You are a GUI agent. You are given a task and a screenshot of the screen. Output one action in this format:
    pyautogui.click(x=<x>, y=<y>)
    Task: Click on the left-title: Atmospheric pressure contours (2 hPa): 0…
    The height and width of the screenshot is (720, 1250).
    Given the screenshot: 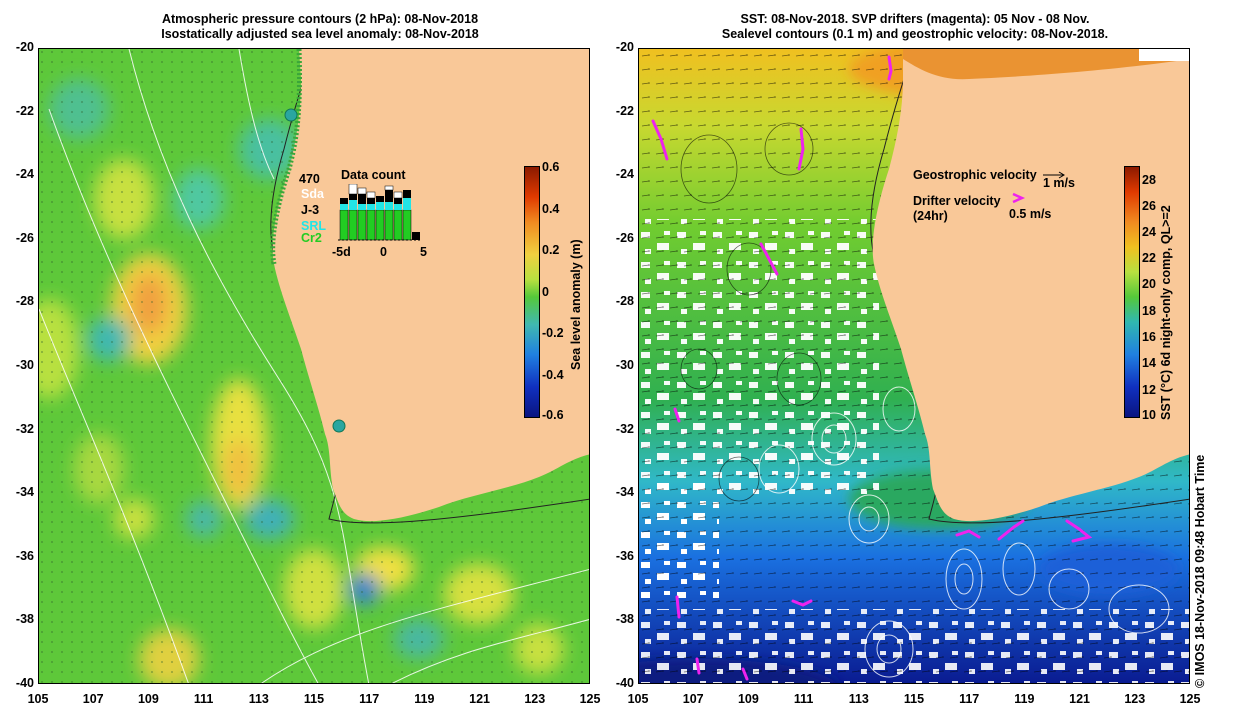 What is the action you would take?
    pyautogui.click(x=320, y=27)
    